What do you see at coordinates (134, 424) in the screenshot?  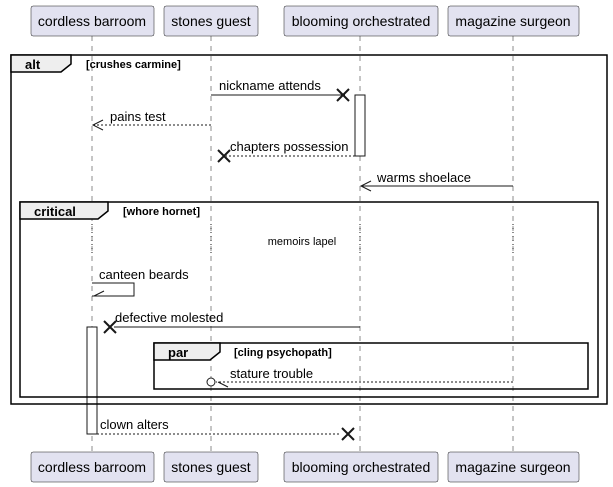 I see `message-label: clown alters` at bounding box center [134, 424].